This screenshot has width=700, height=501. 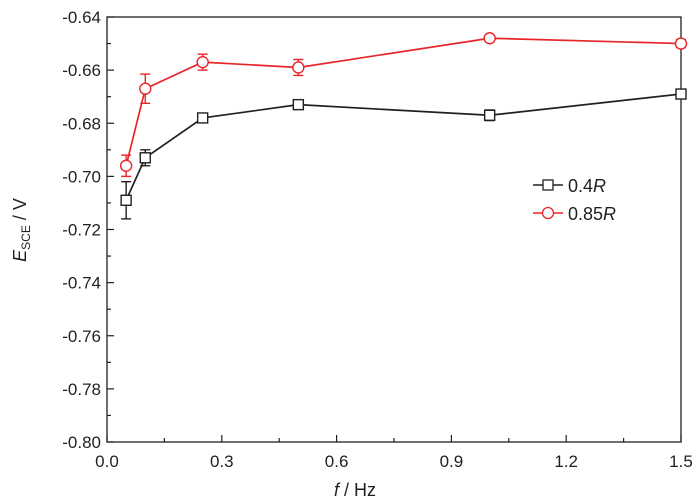 What do you see at coordinates (81, 123) in the screenshot?
I see `y-tick-label: -0.68` at bounding box center [81, 123].